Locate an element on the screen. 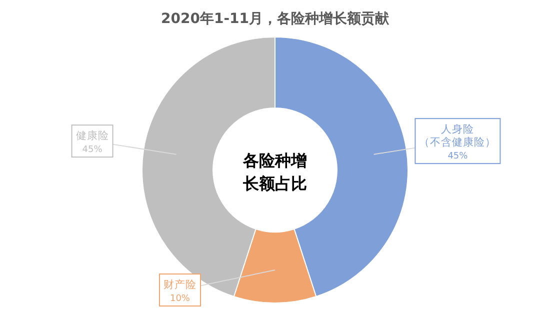 This screenshot has height=324, width=550. slice-label: 财产险 is located at coordinates (180, 284).